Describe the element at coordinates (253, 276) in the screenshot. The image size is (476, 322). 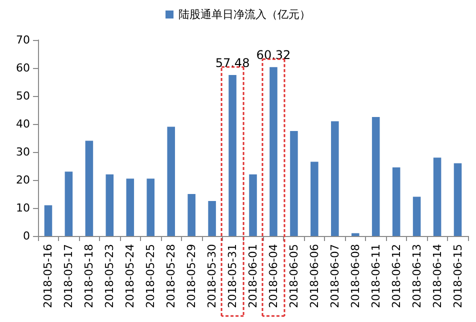
I see `x-tick-label: 2018-06-01` at that location.